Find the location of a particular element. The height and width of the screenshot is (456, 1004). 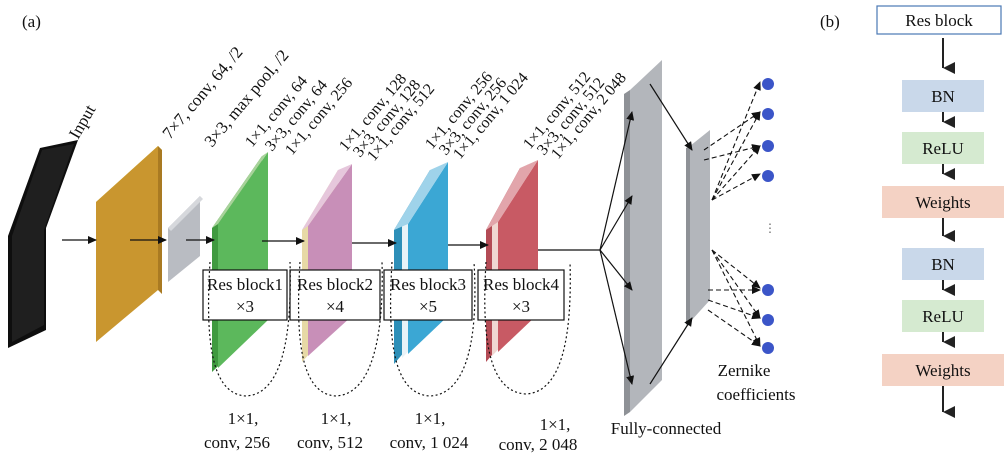

relu-label-1: ReLU is located at coordinates (943, 148).